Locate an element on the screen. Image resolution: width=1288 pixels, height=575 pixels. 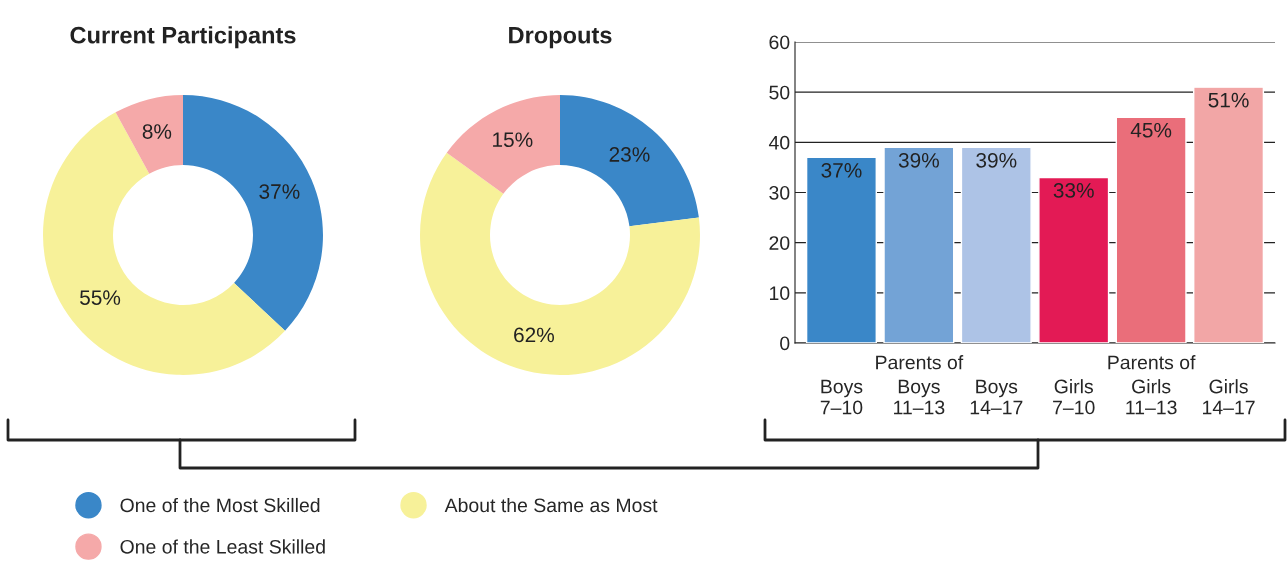
legend-label: One of the Least Skilled is located at coordinates (222, 546).